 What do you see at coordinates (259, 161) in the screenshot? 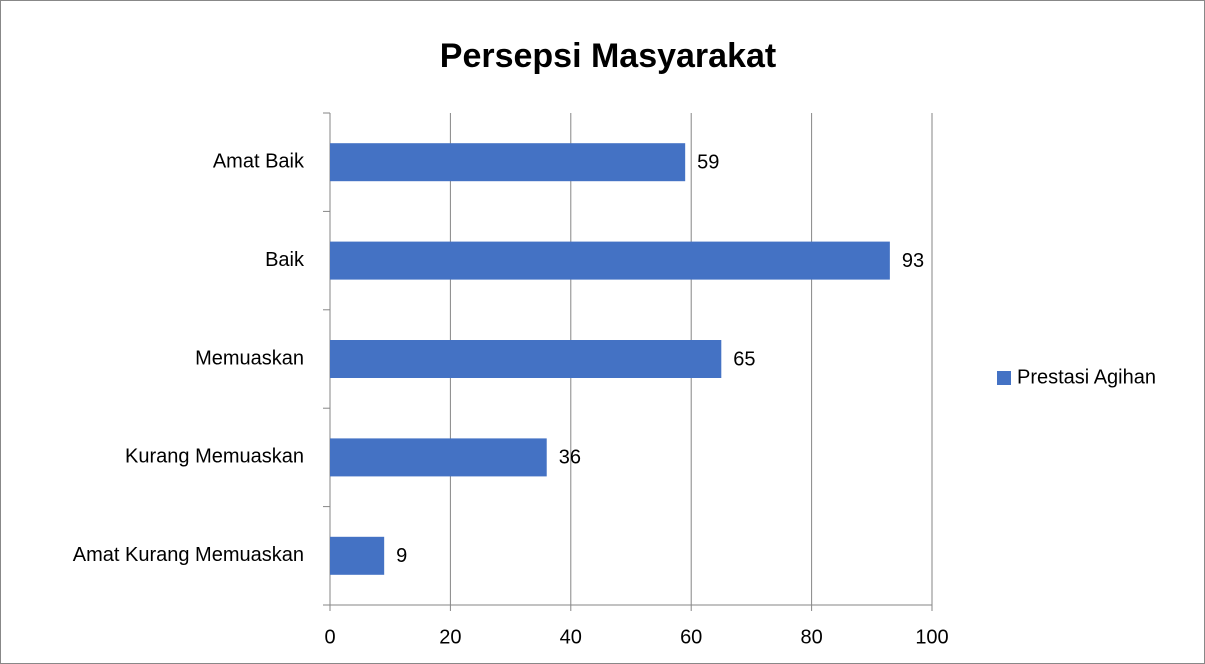
I see `y-tick-label: Amat Baik` at bounding box center [259, 161].